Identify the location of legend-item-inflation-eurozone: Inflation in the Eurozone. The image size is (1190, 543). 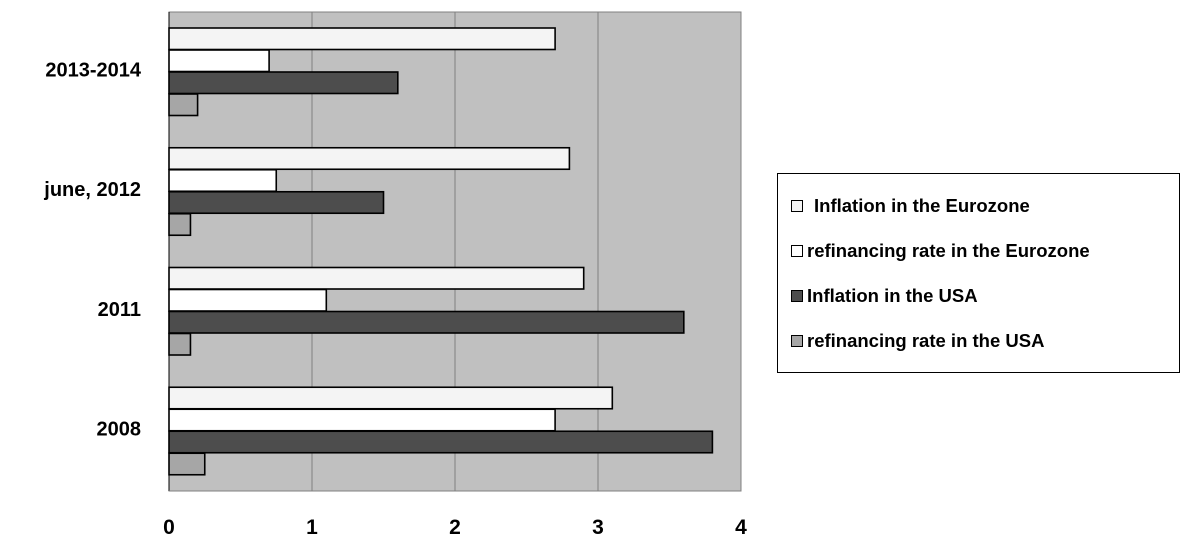
(910, 206).